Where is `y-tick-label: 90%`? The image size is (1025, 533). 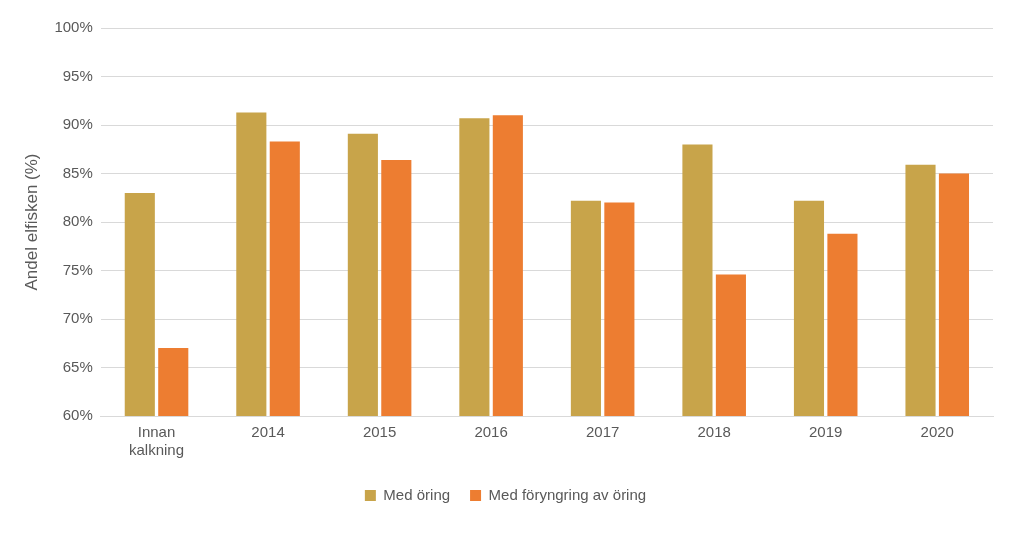 y-tick-label: 90% is located at coordinates (77, 124).